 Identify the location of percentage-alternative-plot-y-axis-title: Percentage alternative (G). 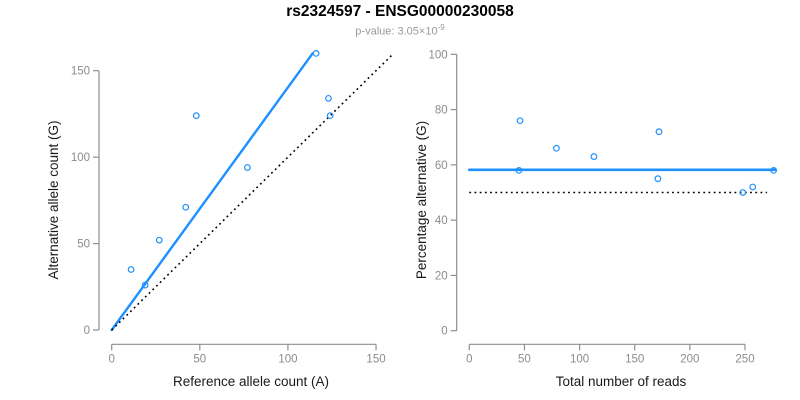
(421, 200).